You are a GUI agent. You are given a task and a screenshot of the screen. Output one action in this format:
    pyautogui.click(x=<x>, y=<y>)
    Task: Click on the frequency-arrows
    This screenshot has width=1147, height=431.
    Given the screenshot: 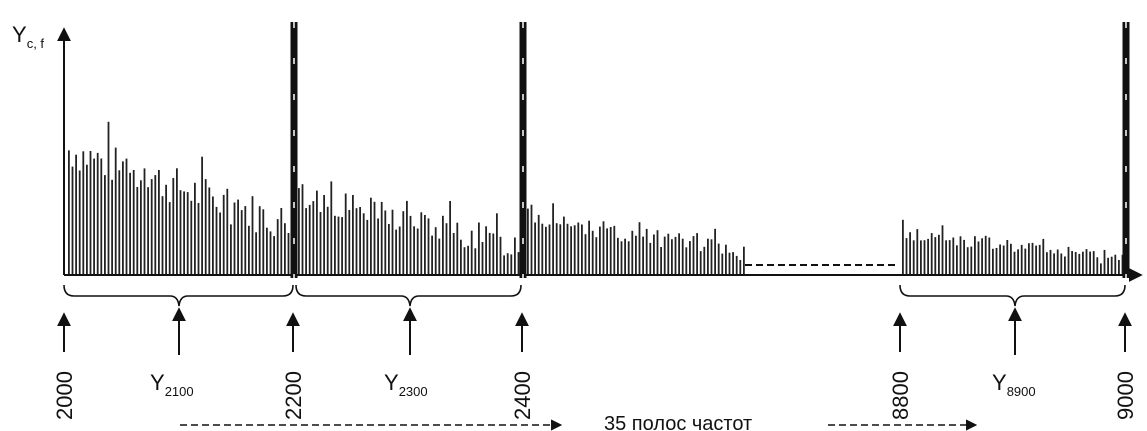 What is the action you would take?
    pyautogui.click(x=594, y=332)
    